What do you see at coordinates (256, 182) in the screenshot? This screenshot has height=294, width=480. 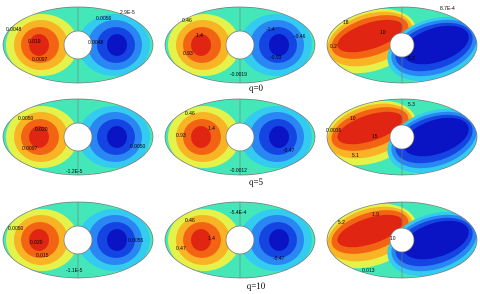 I see `caption: q=5` at bounding box center [256, 182].